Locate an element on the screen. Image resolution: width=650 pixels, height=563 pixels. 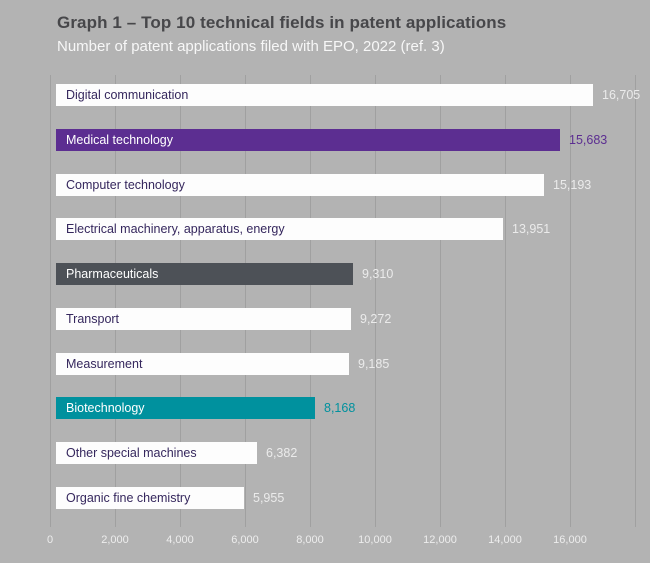
bar-label: Medical technology is located at coordinates (120, 140).